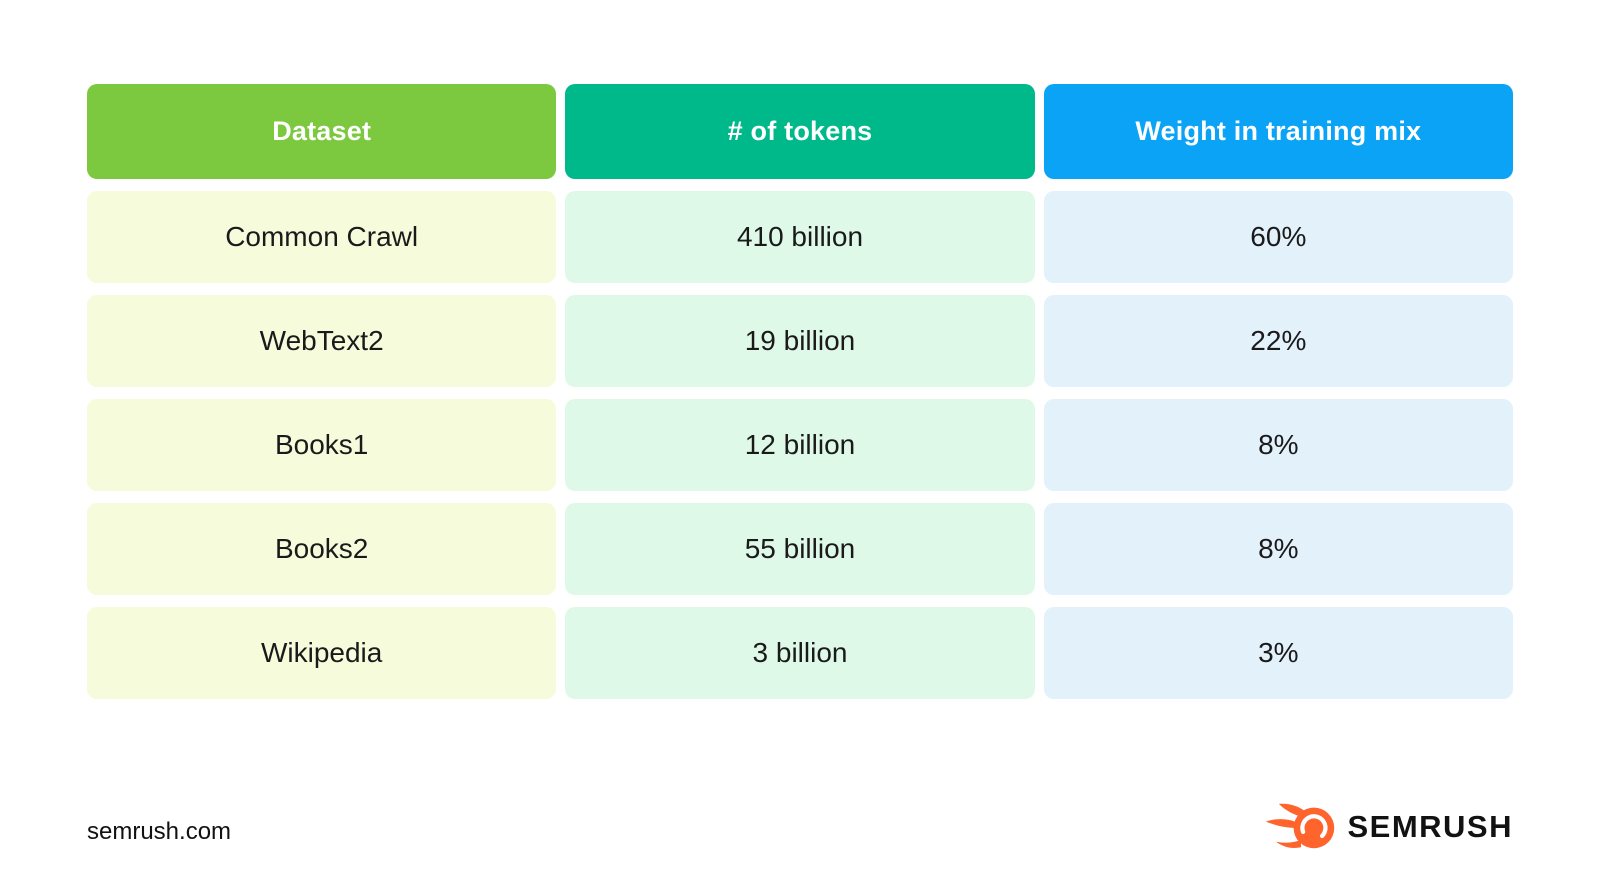 This screenshot has width=1600, height=879. What do you see at coordinates (800, 445) in the screenshot?
I see `cell-tokens: 12 billion` at bounding box center [800, 445].